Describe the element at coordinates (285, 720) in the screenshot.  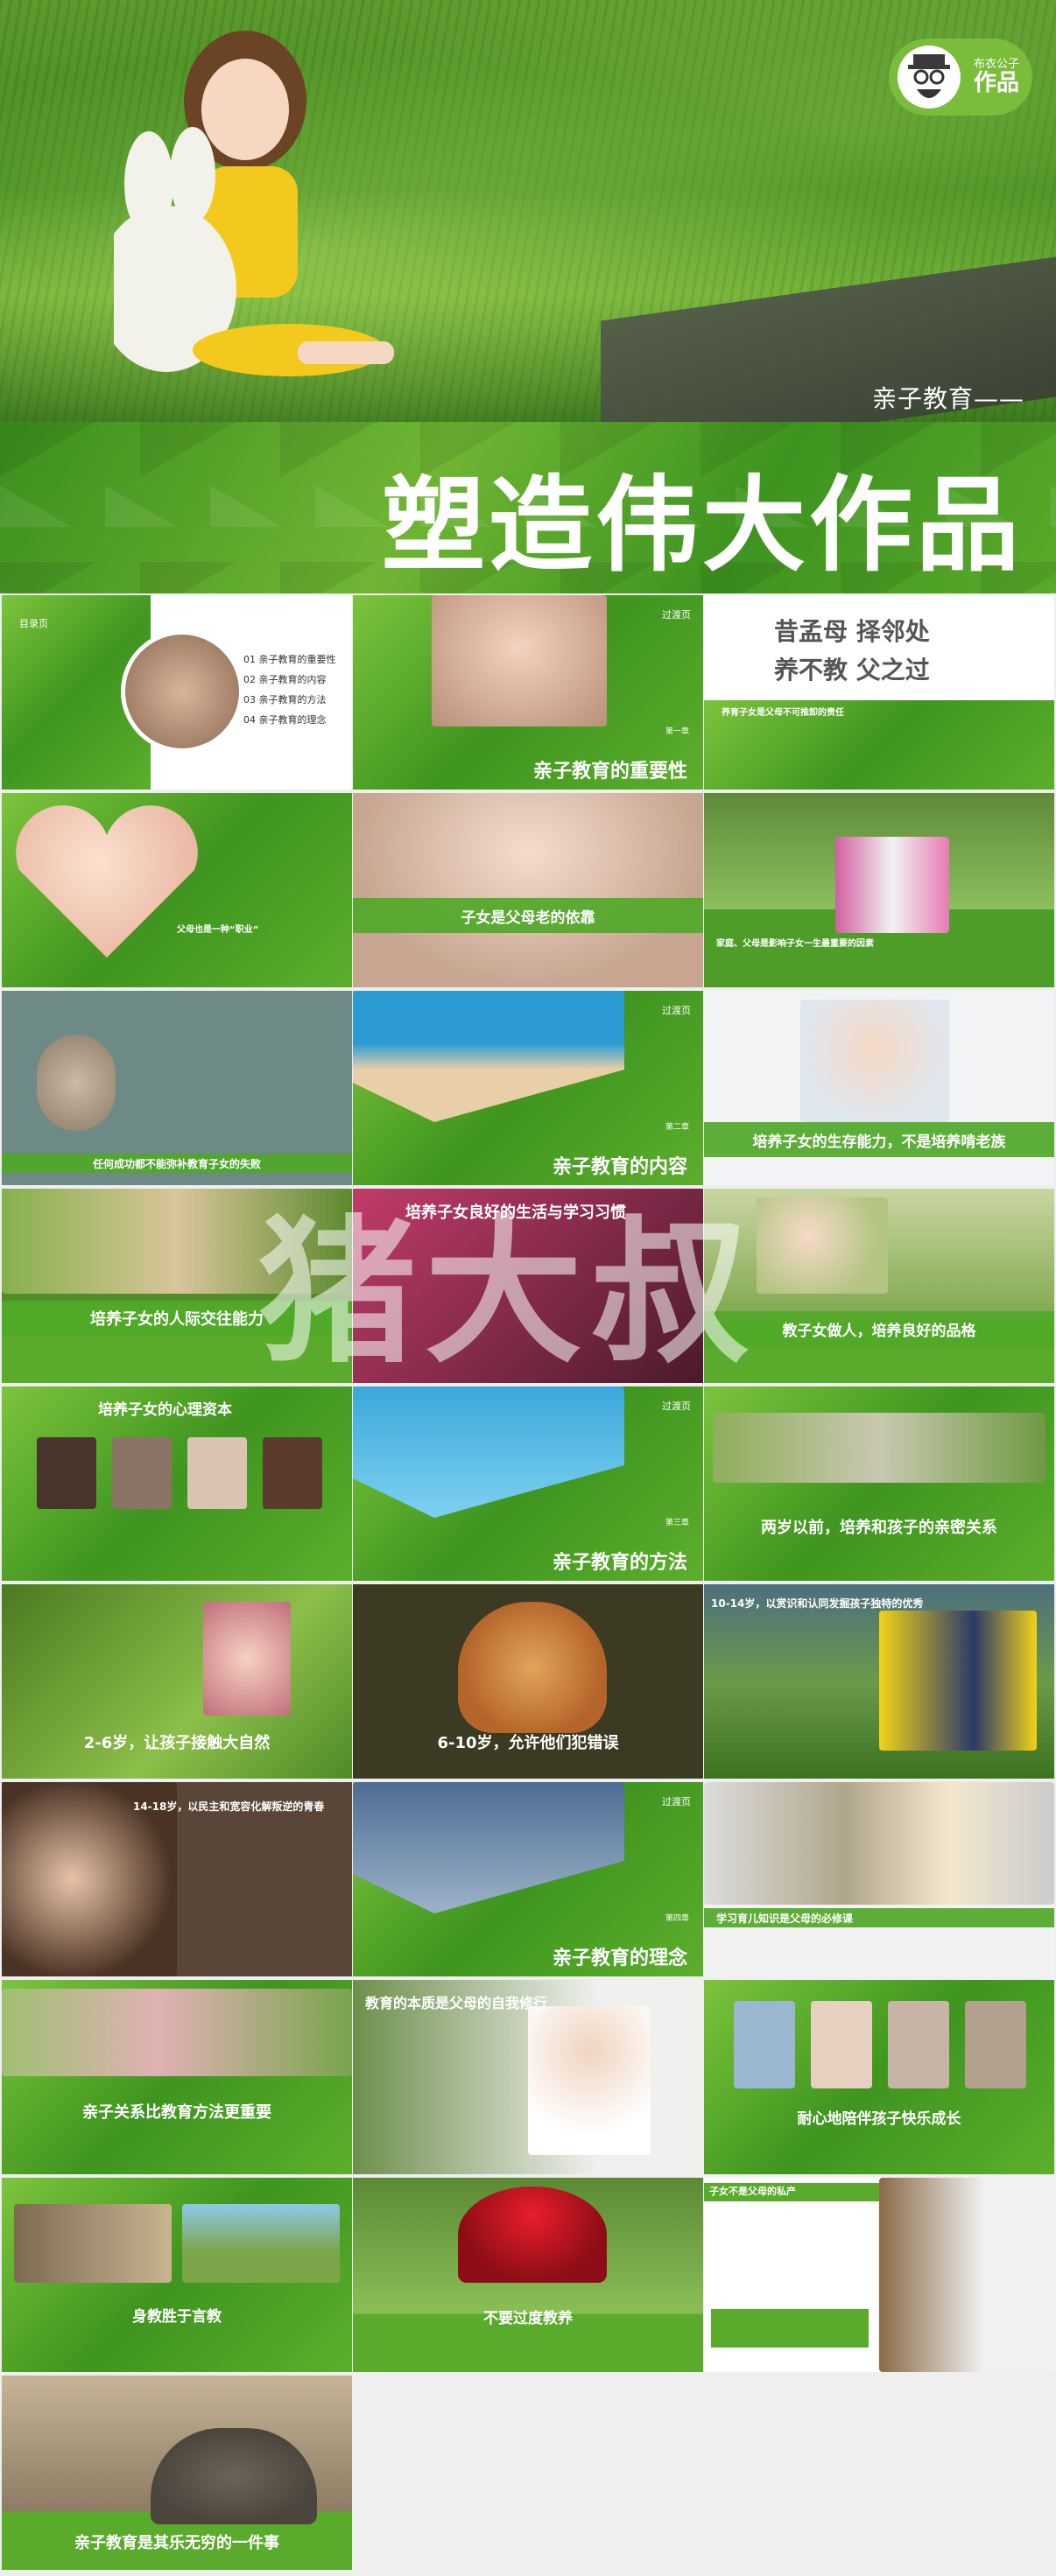
I see `toc-item: 04 亲子教育的理念` at that location.